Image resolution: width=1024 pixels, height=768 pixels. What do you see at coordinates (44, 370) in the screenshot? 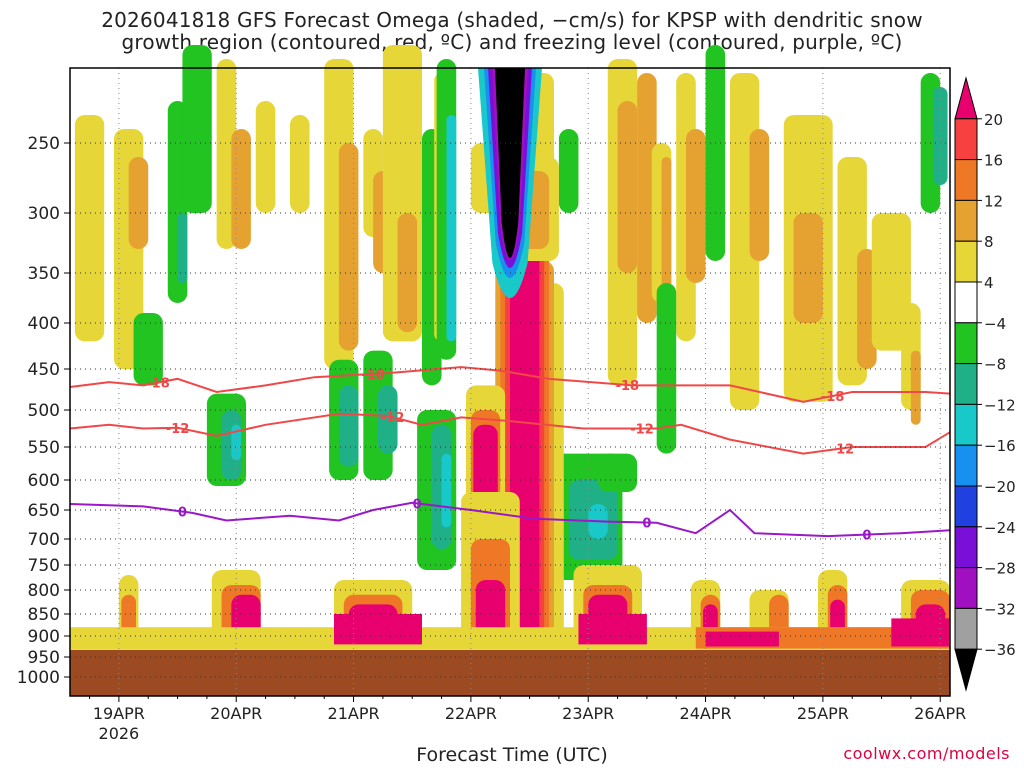
I see `y-tick-label: 450` at bounding box center [44, 370].